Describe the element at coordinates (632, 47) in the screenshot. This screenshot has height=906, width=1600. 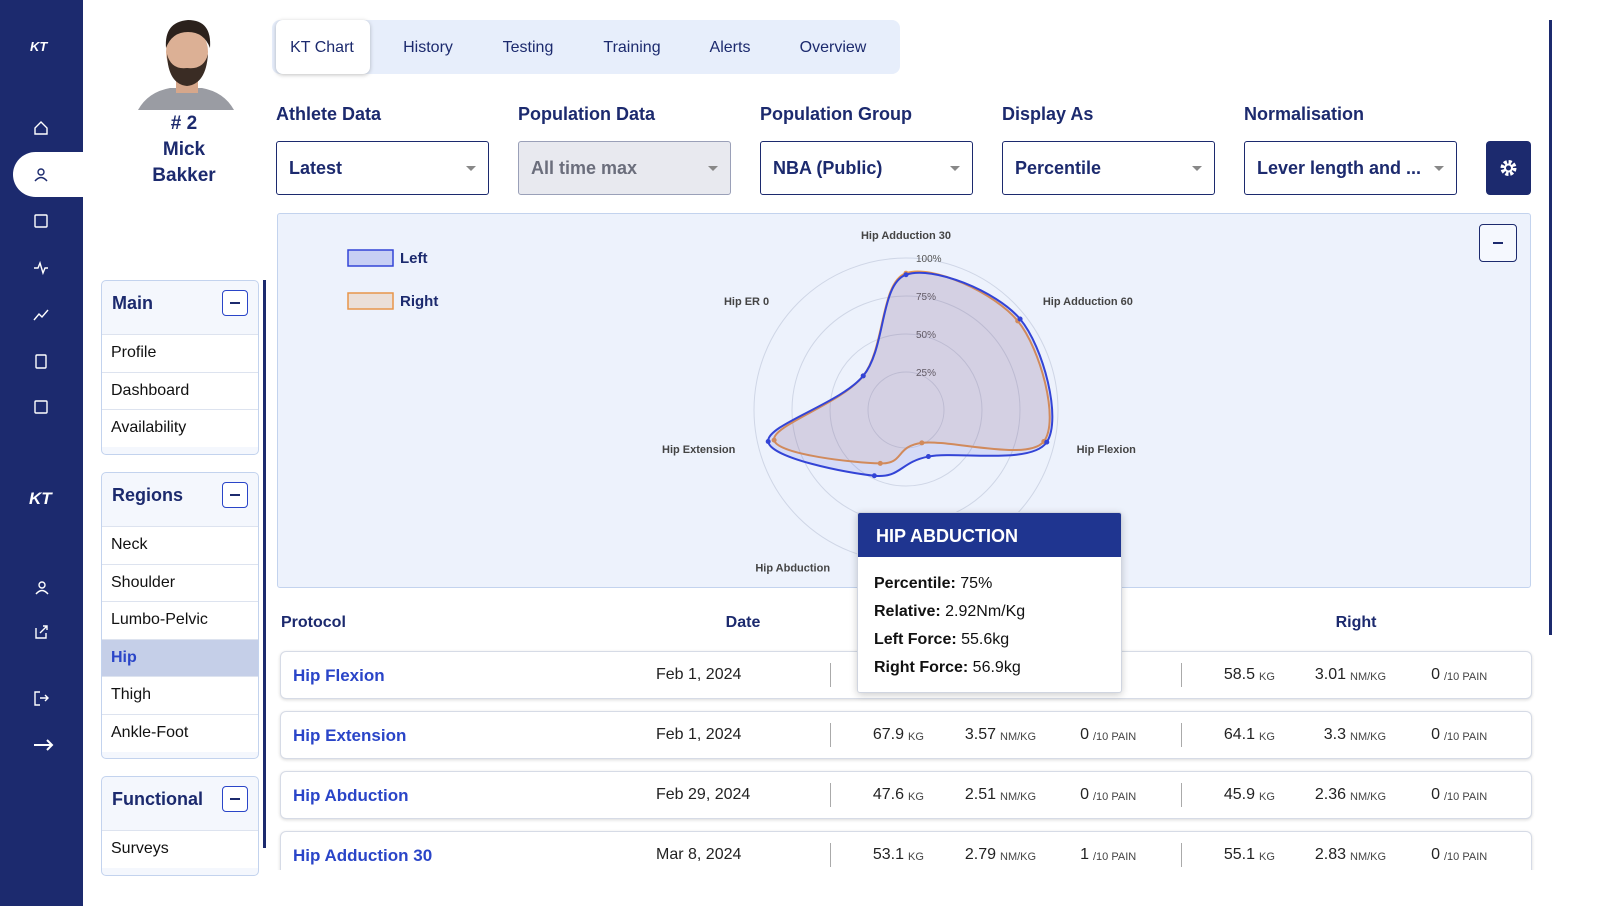
I see `tab: Training` at that location.